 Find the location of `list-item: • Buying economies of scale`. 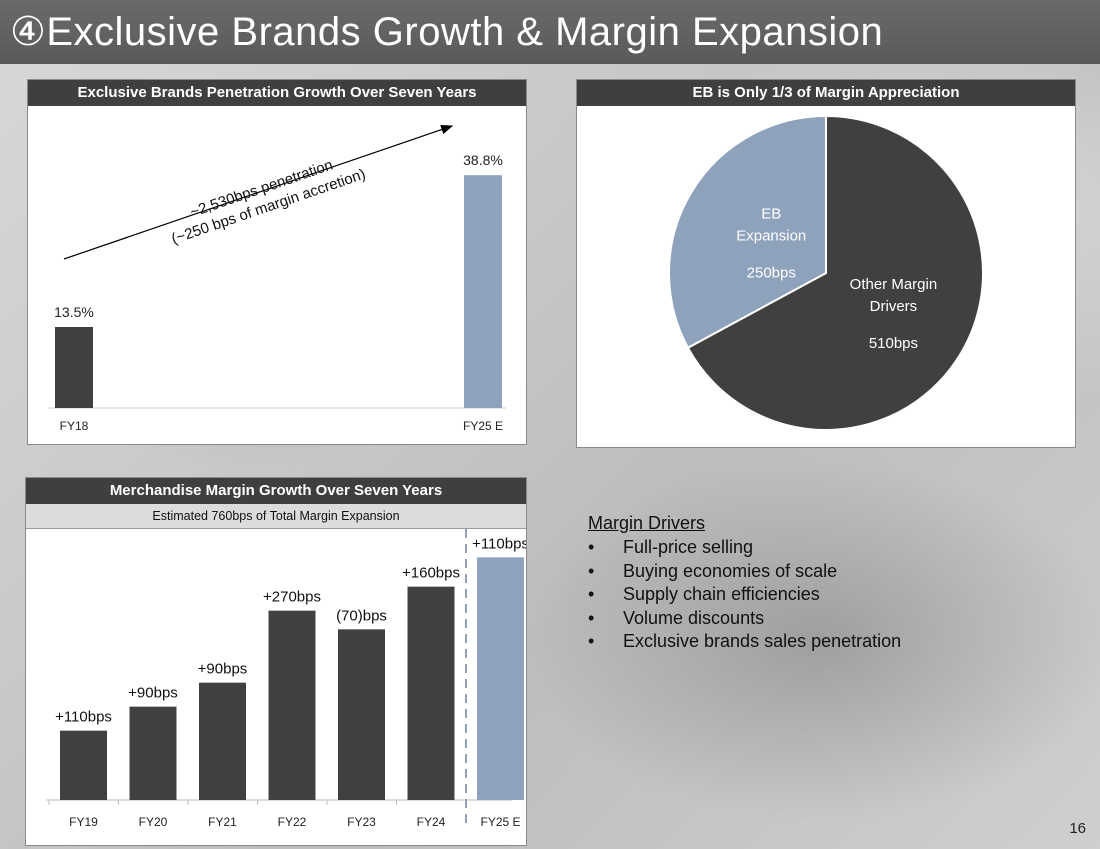

list-item: • Buying economies of scale is located at coordinates (744, 572).